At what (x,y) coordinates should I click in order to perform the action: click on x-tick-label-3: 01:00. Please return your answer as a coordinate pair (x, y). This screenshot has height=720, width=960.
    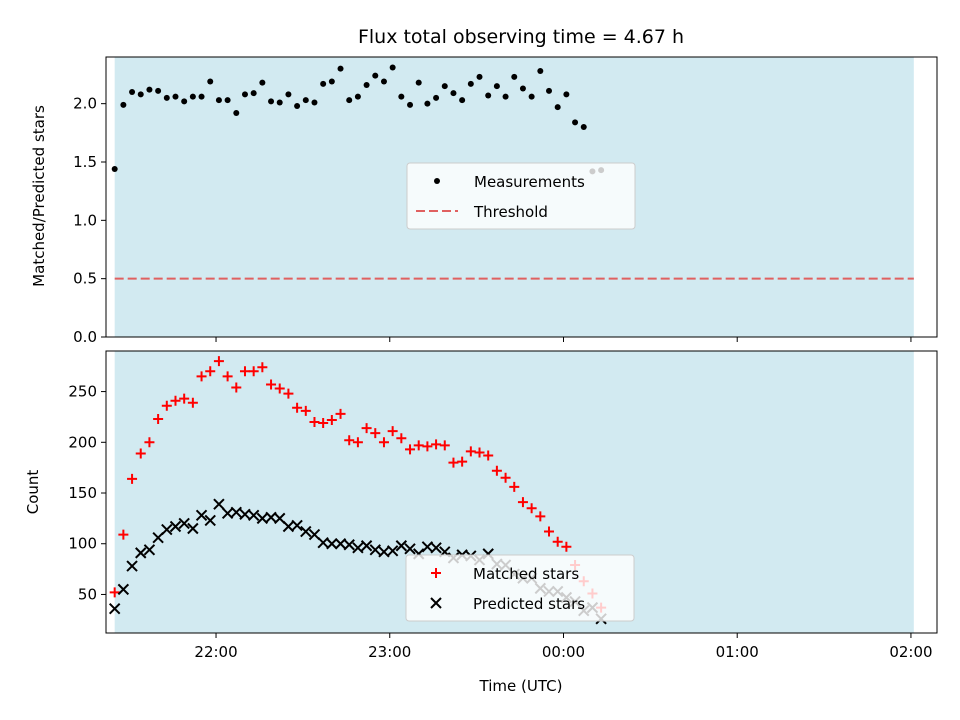
    Looking at the image, I should click on (737, 652).